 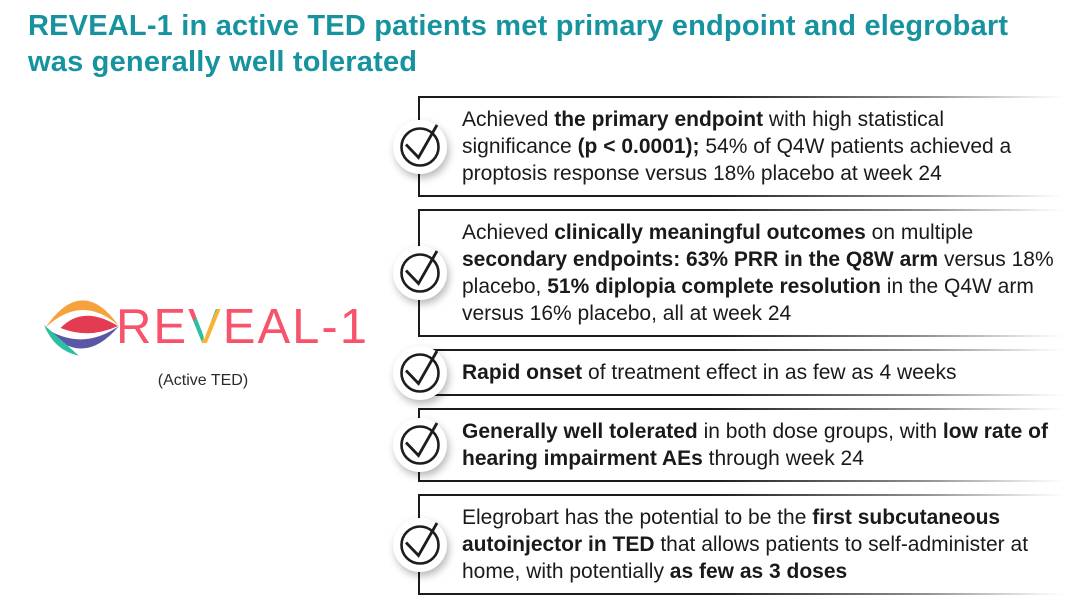 I want to click on logo-wordmark: REVEAL-1, so click(x=242, y=327).